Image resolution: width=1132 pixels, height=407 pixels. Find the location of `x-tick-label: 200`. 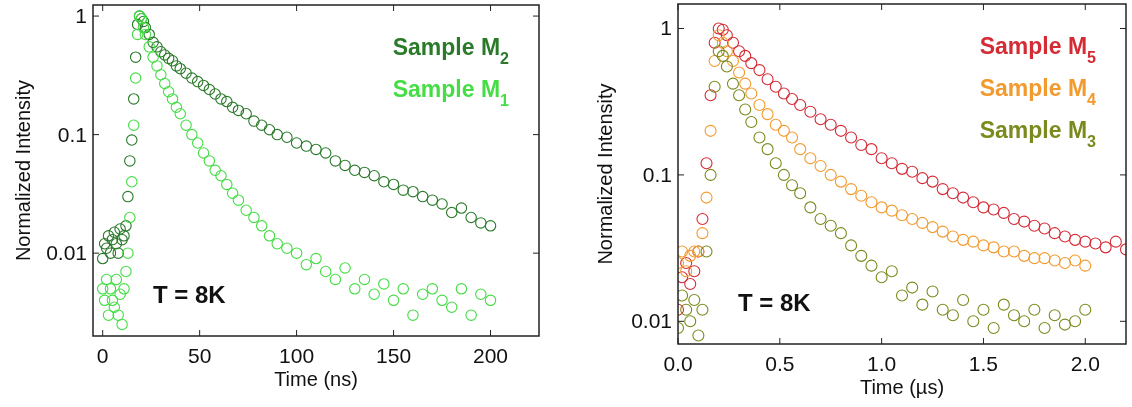

x-tick-label: 200 is located at coordinates (491, 355).